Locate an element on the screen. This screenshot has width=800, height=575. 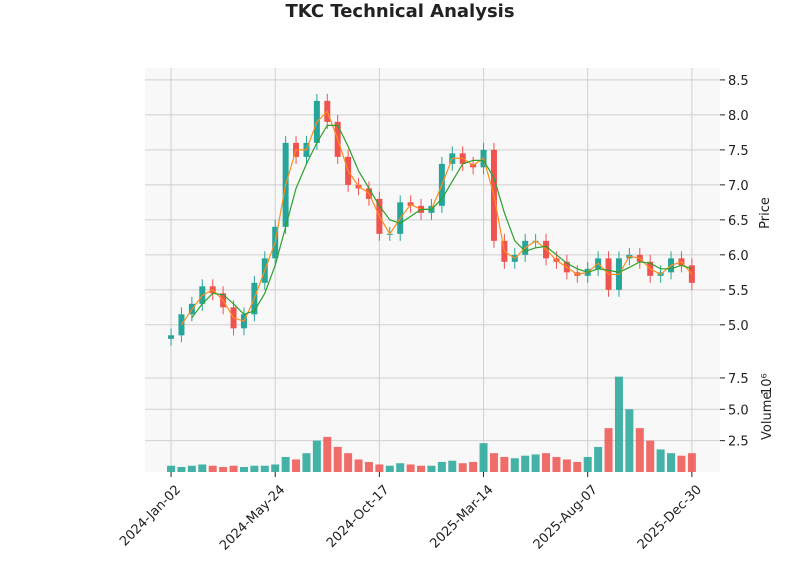
x-tick-label: 2025-Dec-30 is located at coordinates (670, 517).